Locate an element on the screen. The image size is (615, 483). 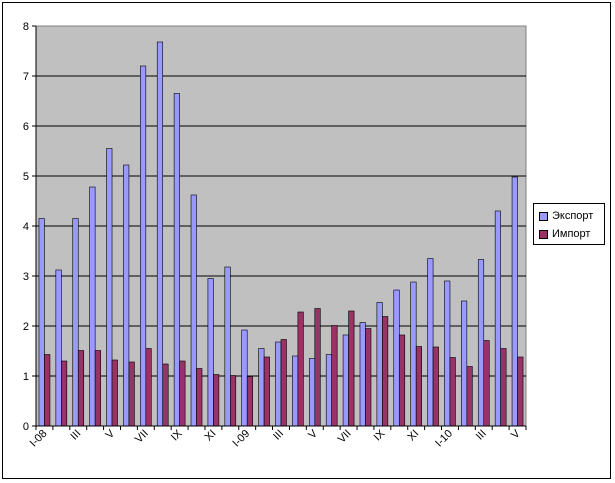
y-tick-label: 2 is located at coordinates (26, 327).